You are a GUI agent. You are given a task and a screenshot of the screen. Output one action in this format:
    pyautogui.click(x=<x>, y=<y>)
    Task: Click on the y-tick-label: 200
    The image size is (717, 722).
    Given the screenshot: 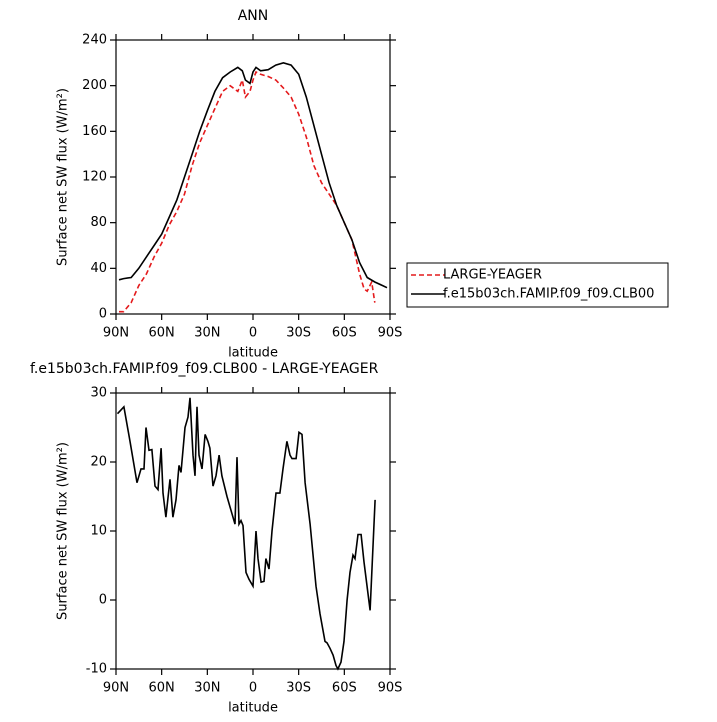 What is the action you would take?
    pyautogui.click(x=94, y=85)
    